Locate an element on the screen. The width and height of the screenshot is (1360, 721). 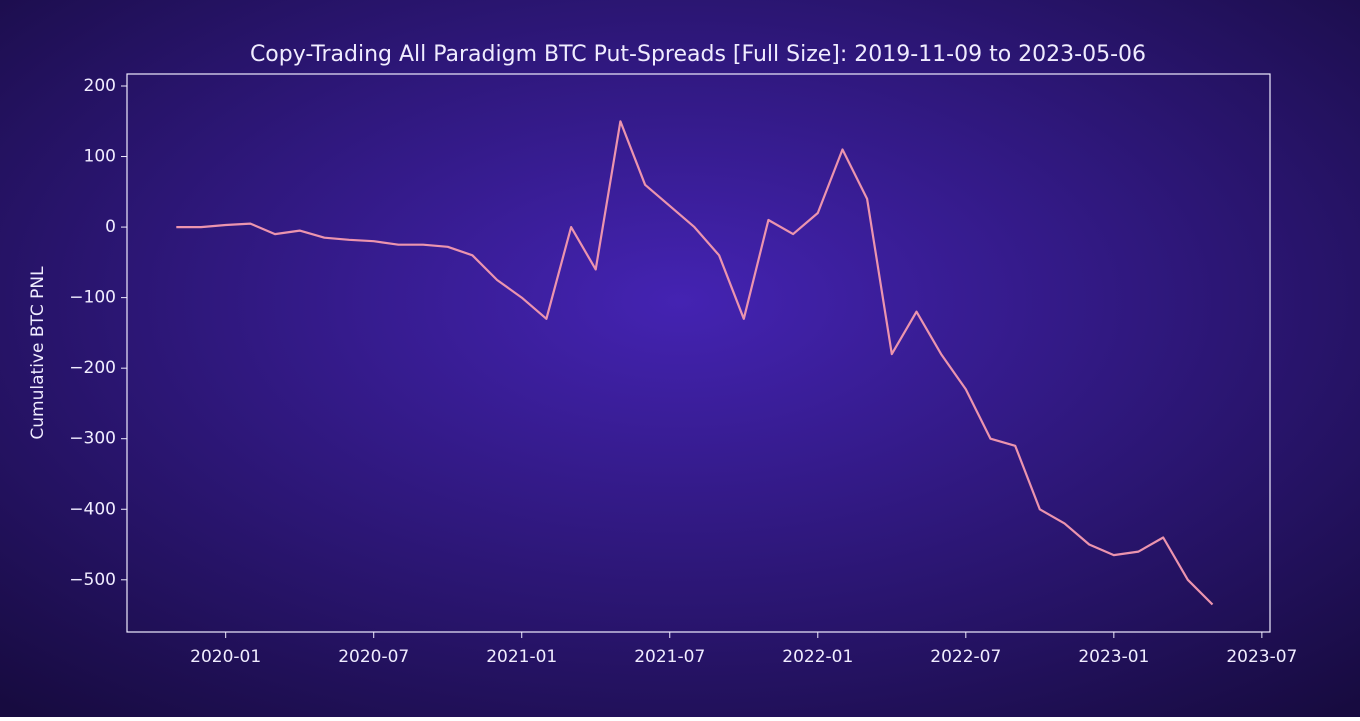
y-tick-label: −300 is located at coordinates (92, 439).